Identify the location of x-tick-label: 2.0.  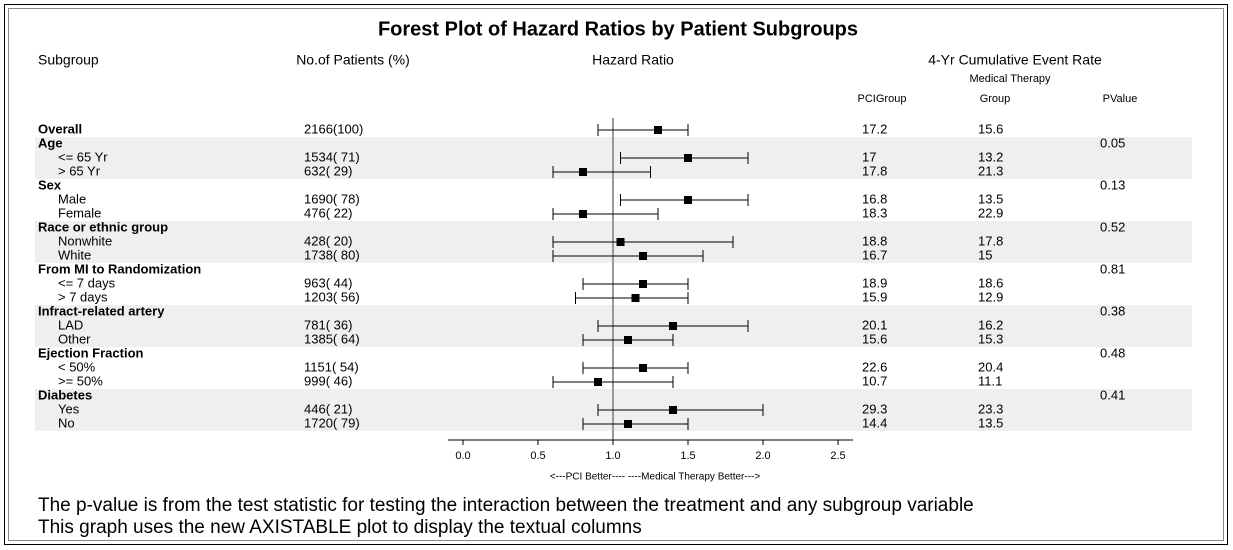
(762, 456).